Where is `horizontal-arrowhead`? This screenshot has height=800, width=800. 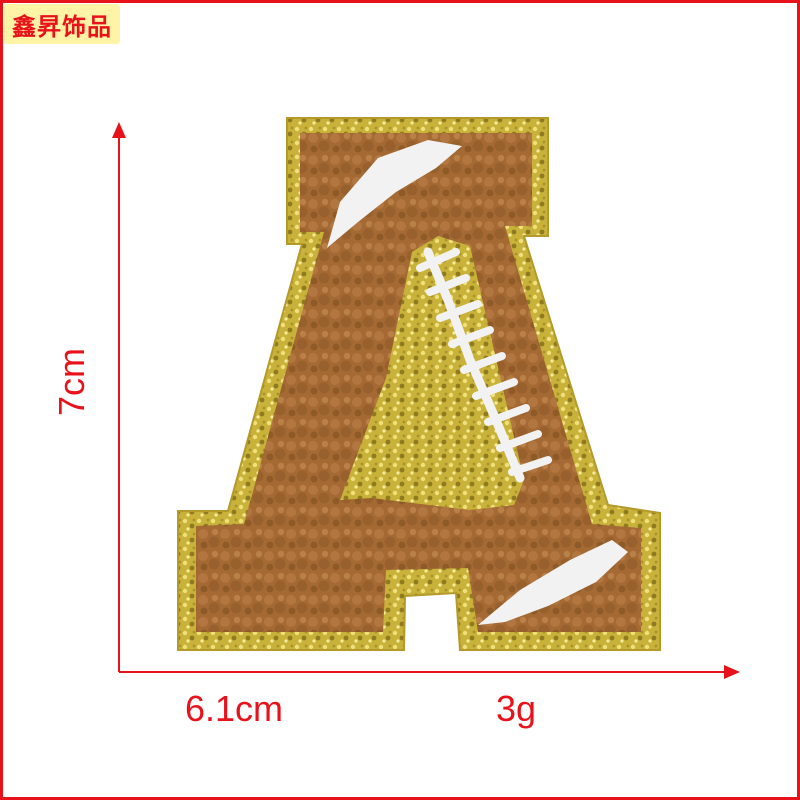 horizontal-arrowhead is located at coordinates (732, 672).